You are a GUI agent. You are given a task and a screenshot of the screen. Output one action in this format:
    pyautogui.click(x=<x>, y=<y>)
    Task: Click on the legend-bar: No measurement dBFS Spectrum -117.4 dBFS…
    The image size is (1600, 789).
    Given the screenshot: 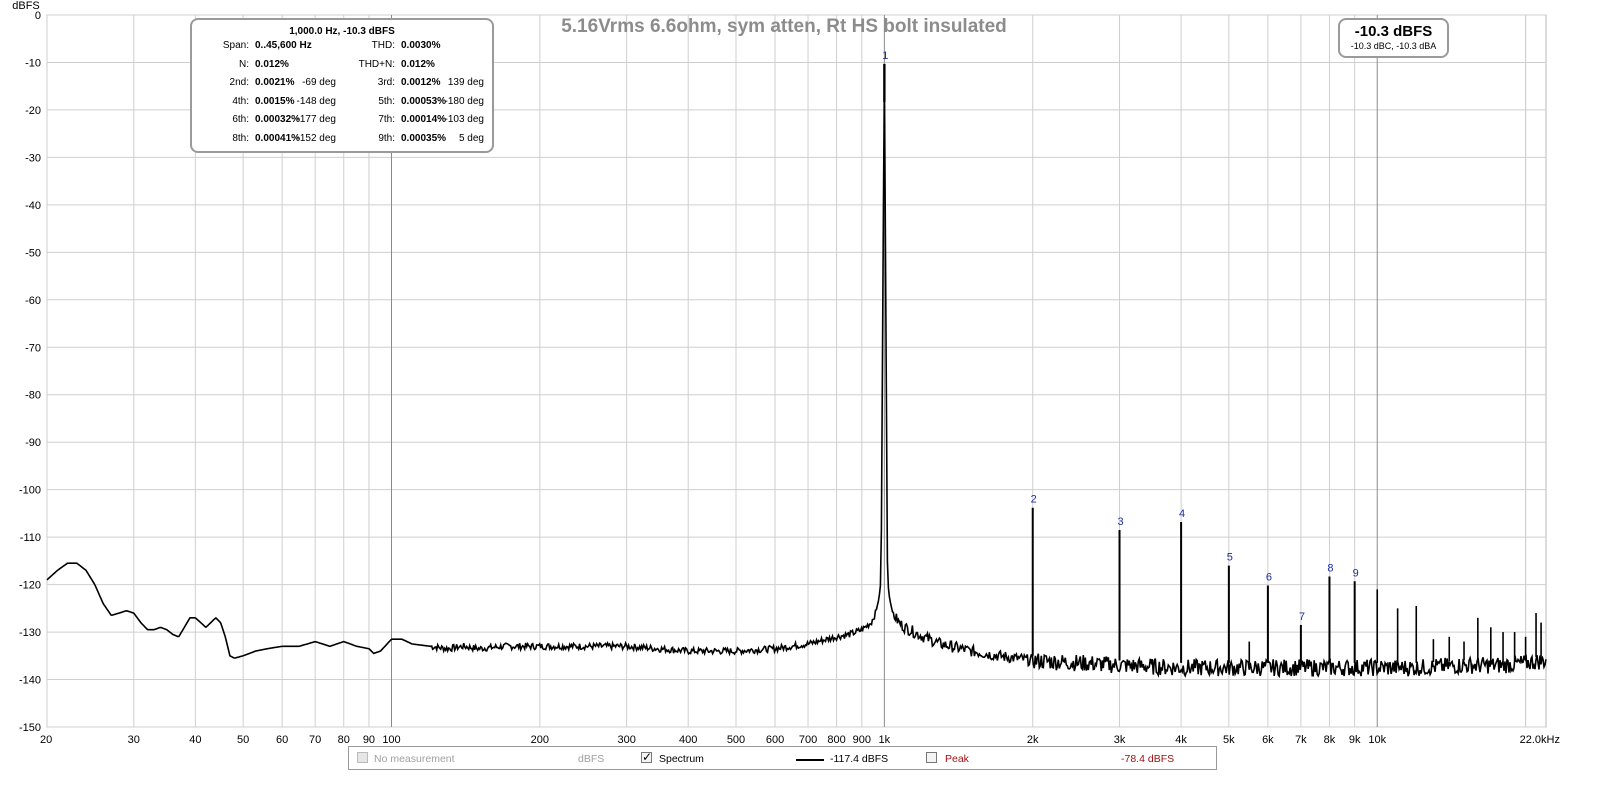 What is the action you would take?
    pyautogui.click(x=782, y=758)
    